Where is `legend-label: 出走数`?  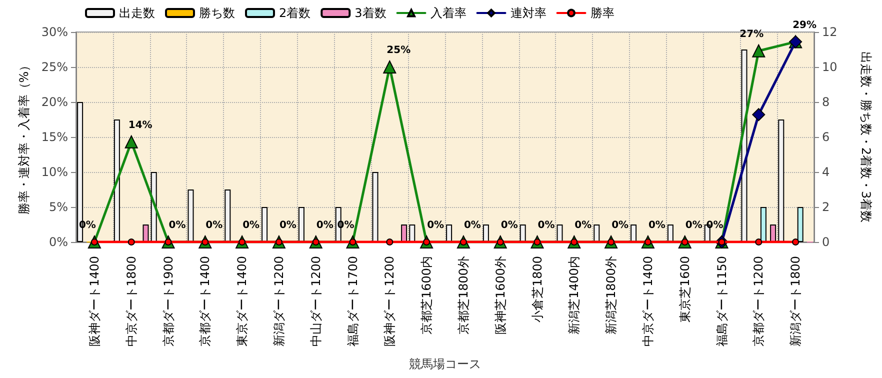 legend-label: 出走数 is located at coordinates (137, 13).